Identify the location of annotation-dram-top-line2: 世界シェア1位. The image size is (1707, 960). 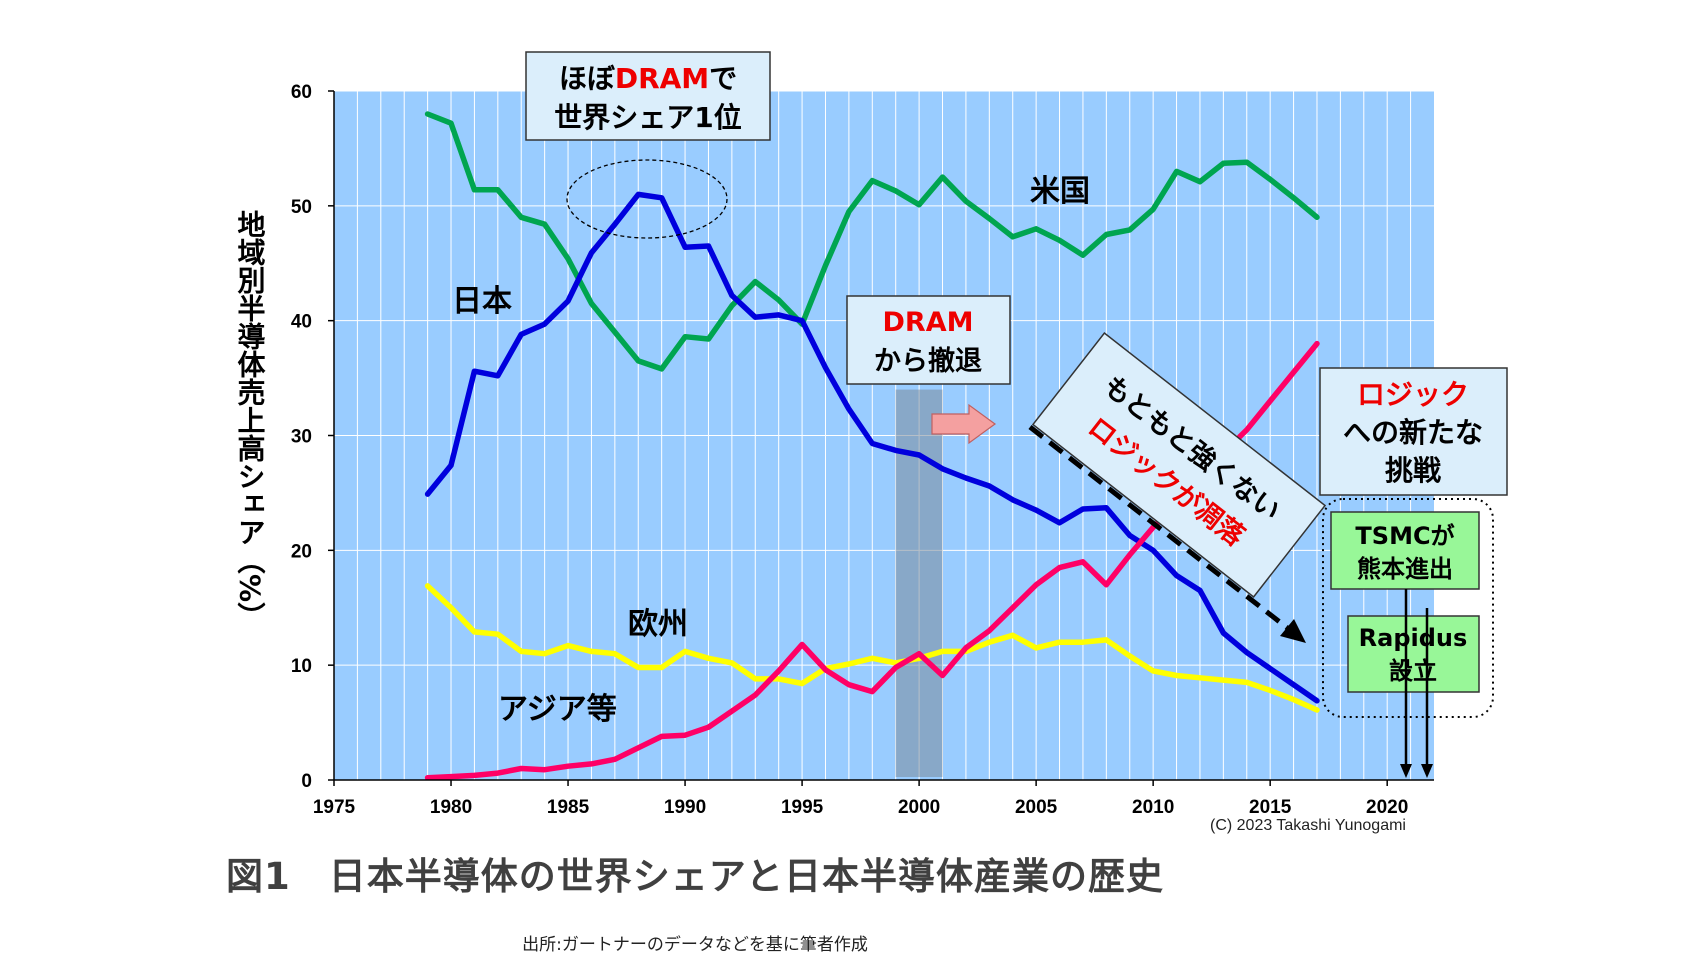
(647, 117).